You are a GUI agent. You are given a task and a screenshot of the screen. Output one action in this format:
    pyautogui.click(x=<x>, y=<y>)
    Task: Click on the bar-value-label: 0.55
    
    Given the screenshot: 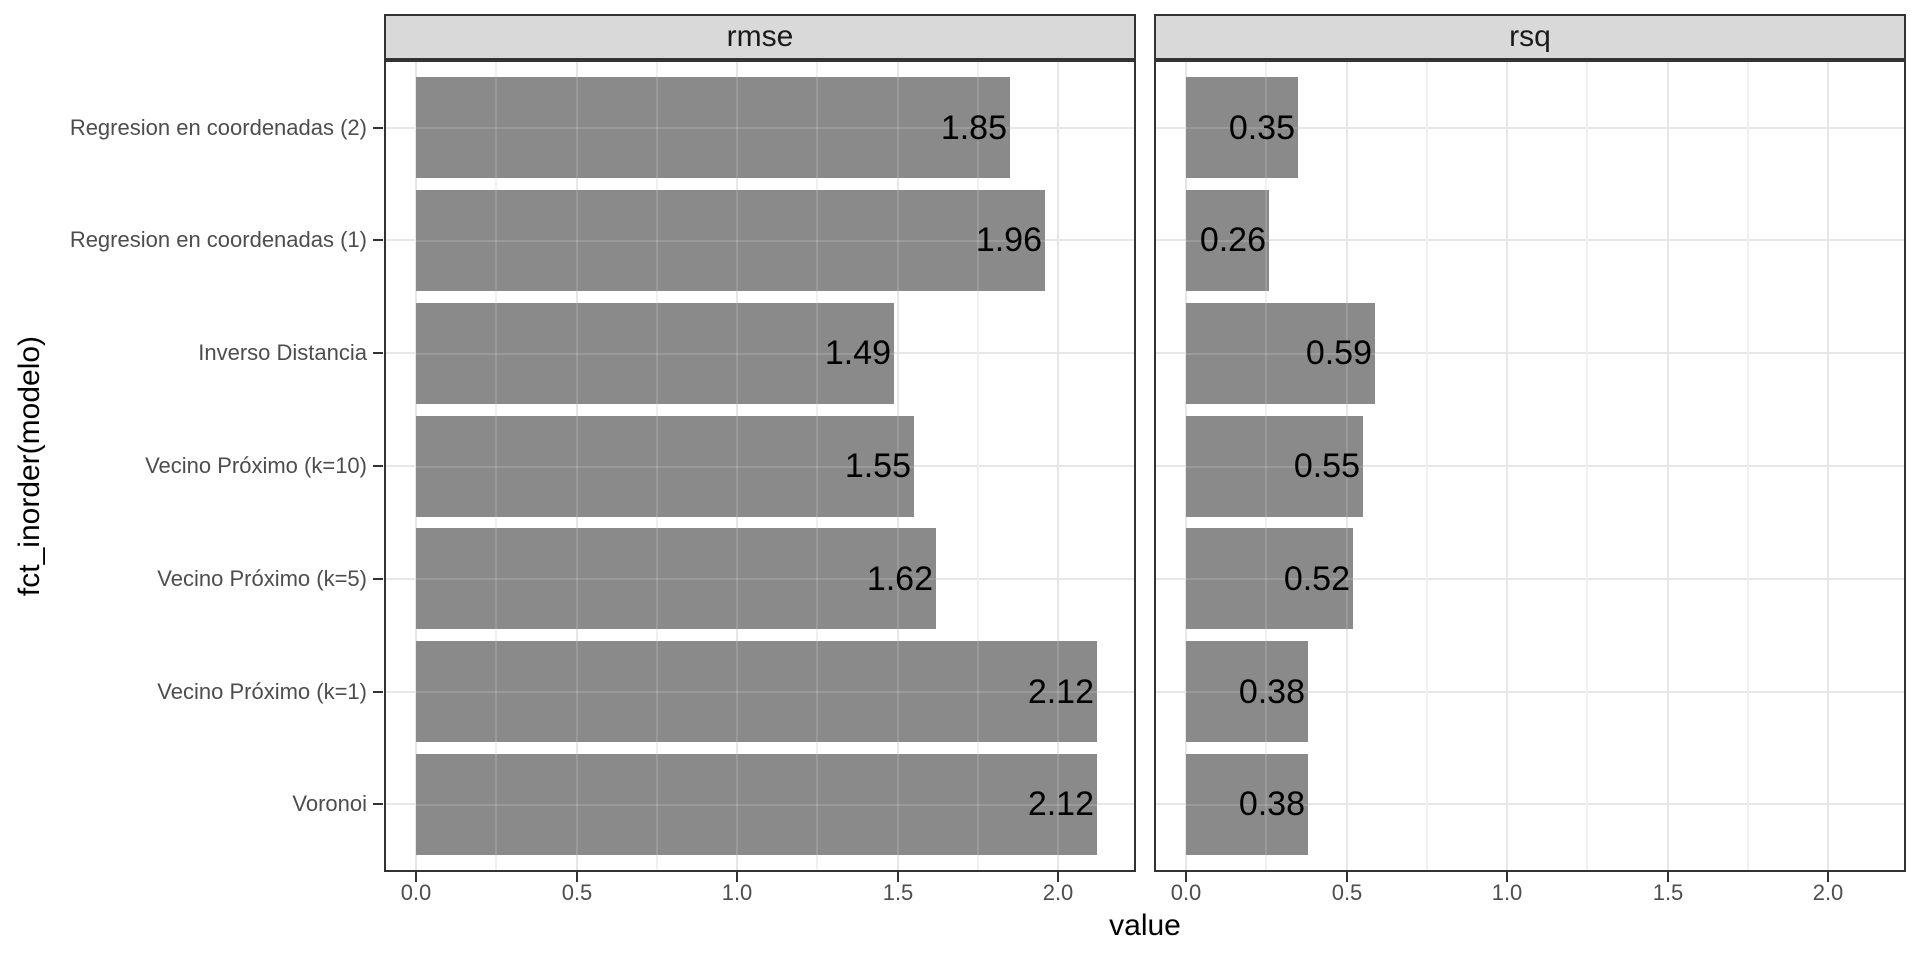 What is the action you would take?
    pyautogui.click(x=1326, y=466)
    